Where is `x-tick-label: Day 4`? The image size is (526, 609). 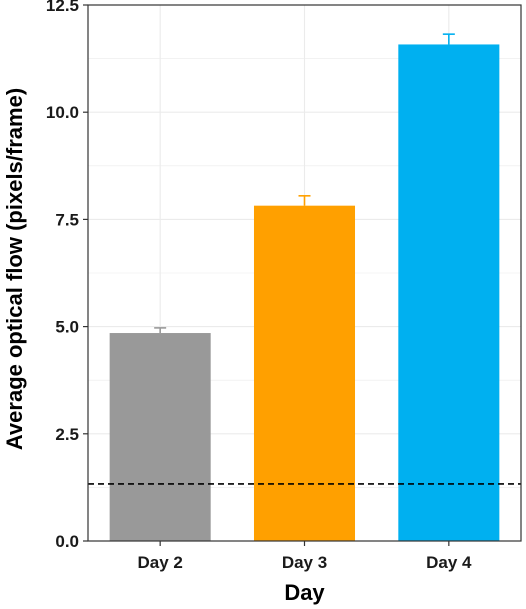
x-tick-label: Day 4 is located at coordinates (449, 562).